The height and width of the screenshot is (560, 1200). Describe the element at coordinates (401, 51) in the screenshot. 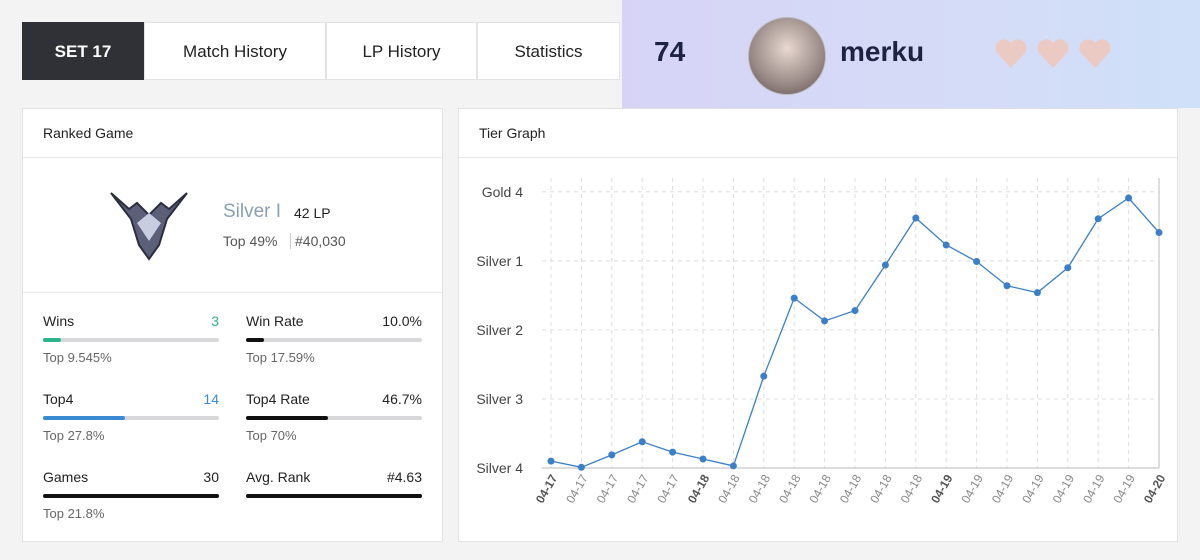

I see `tab: LP History` at that location.